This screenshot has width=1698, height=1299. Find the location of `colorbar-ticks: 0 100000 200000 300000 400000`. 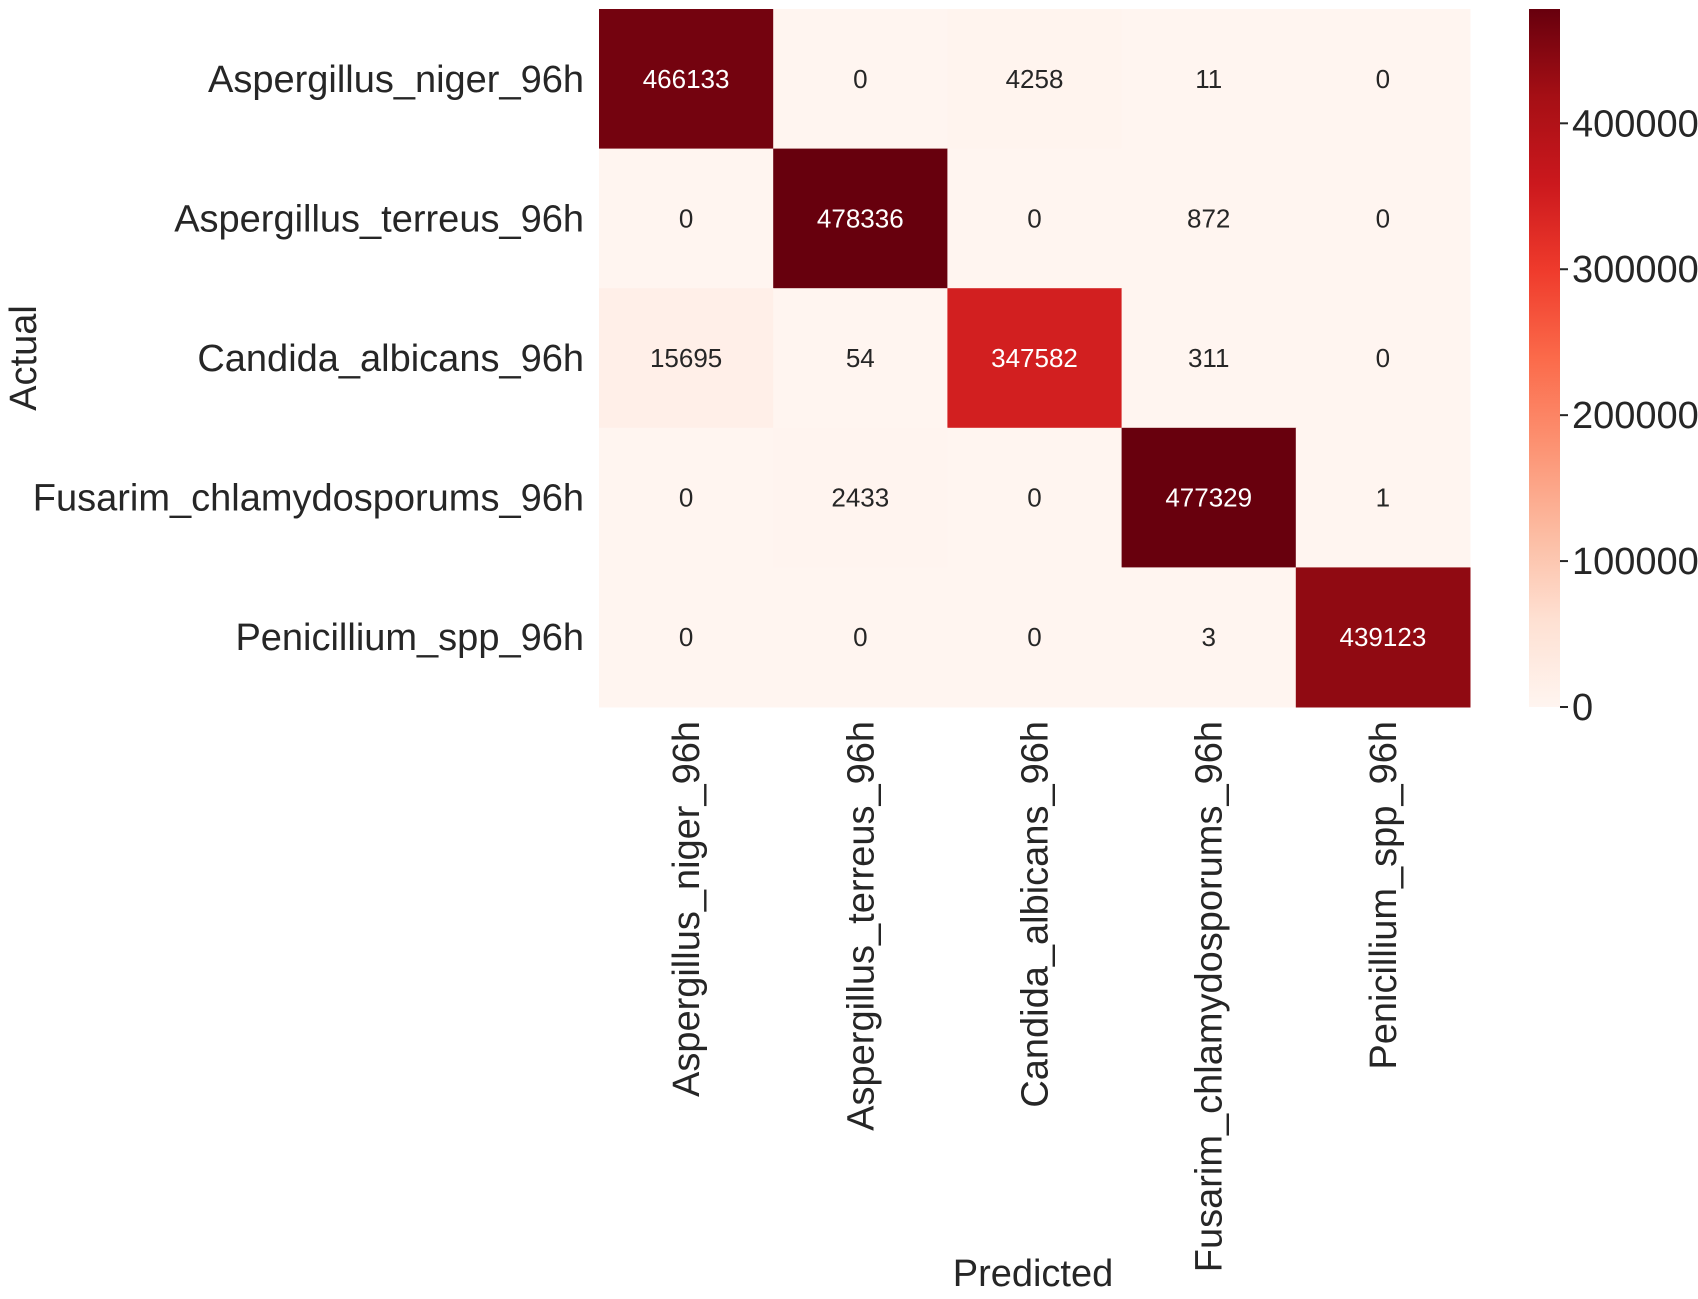

colorbar-ticks: 0 100000 200000 300000 400000 is located at coordinates (1629, 416).